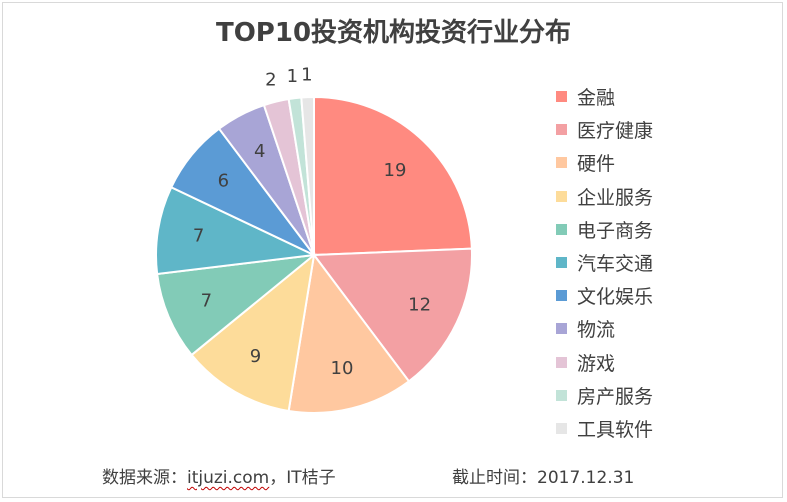 The width and height of the screenshot is (787, 502). Describe the element at coordinates (395, 170) in the screenshot. I see `pie-data-label: 19` at that location.